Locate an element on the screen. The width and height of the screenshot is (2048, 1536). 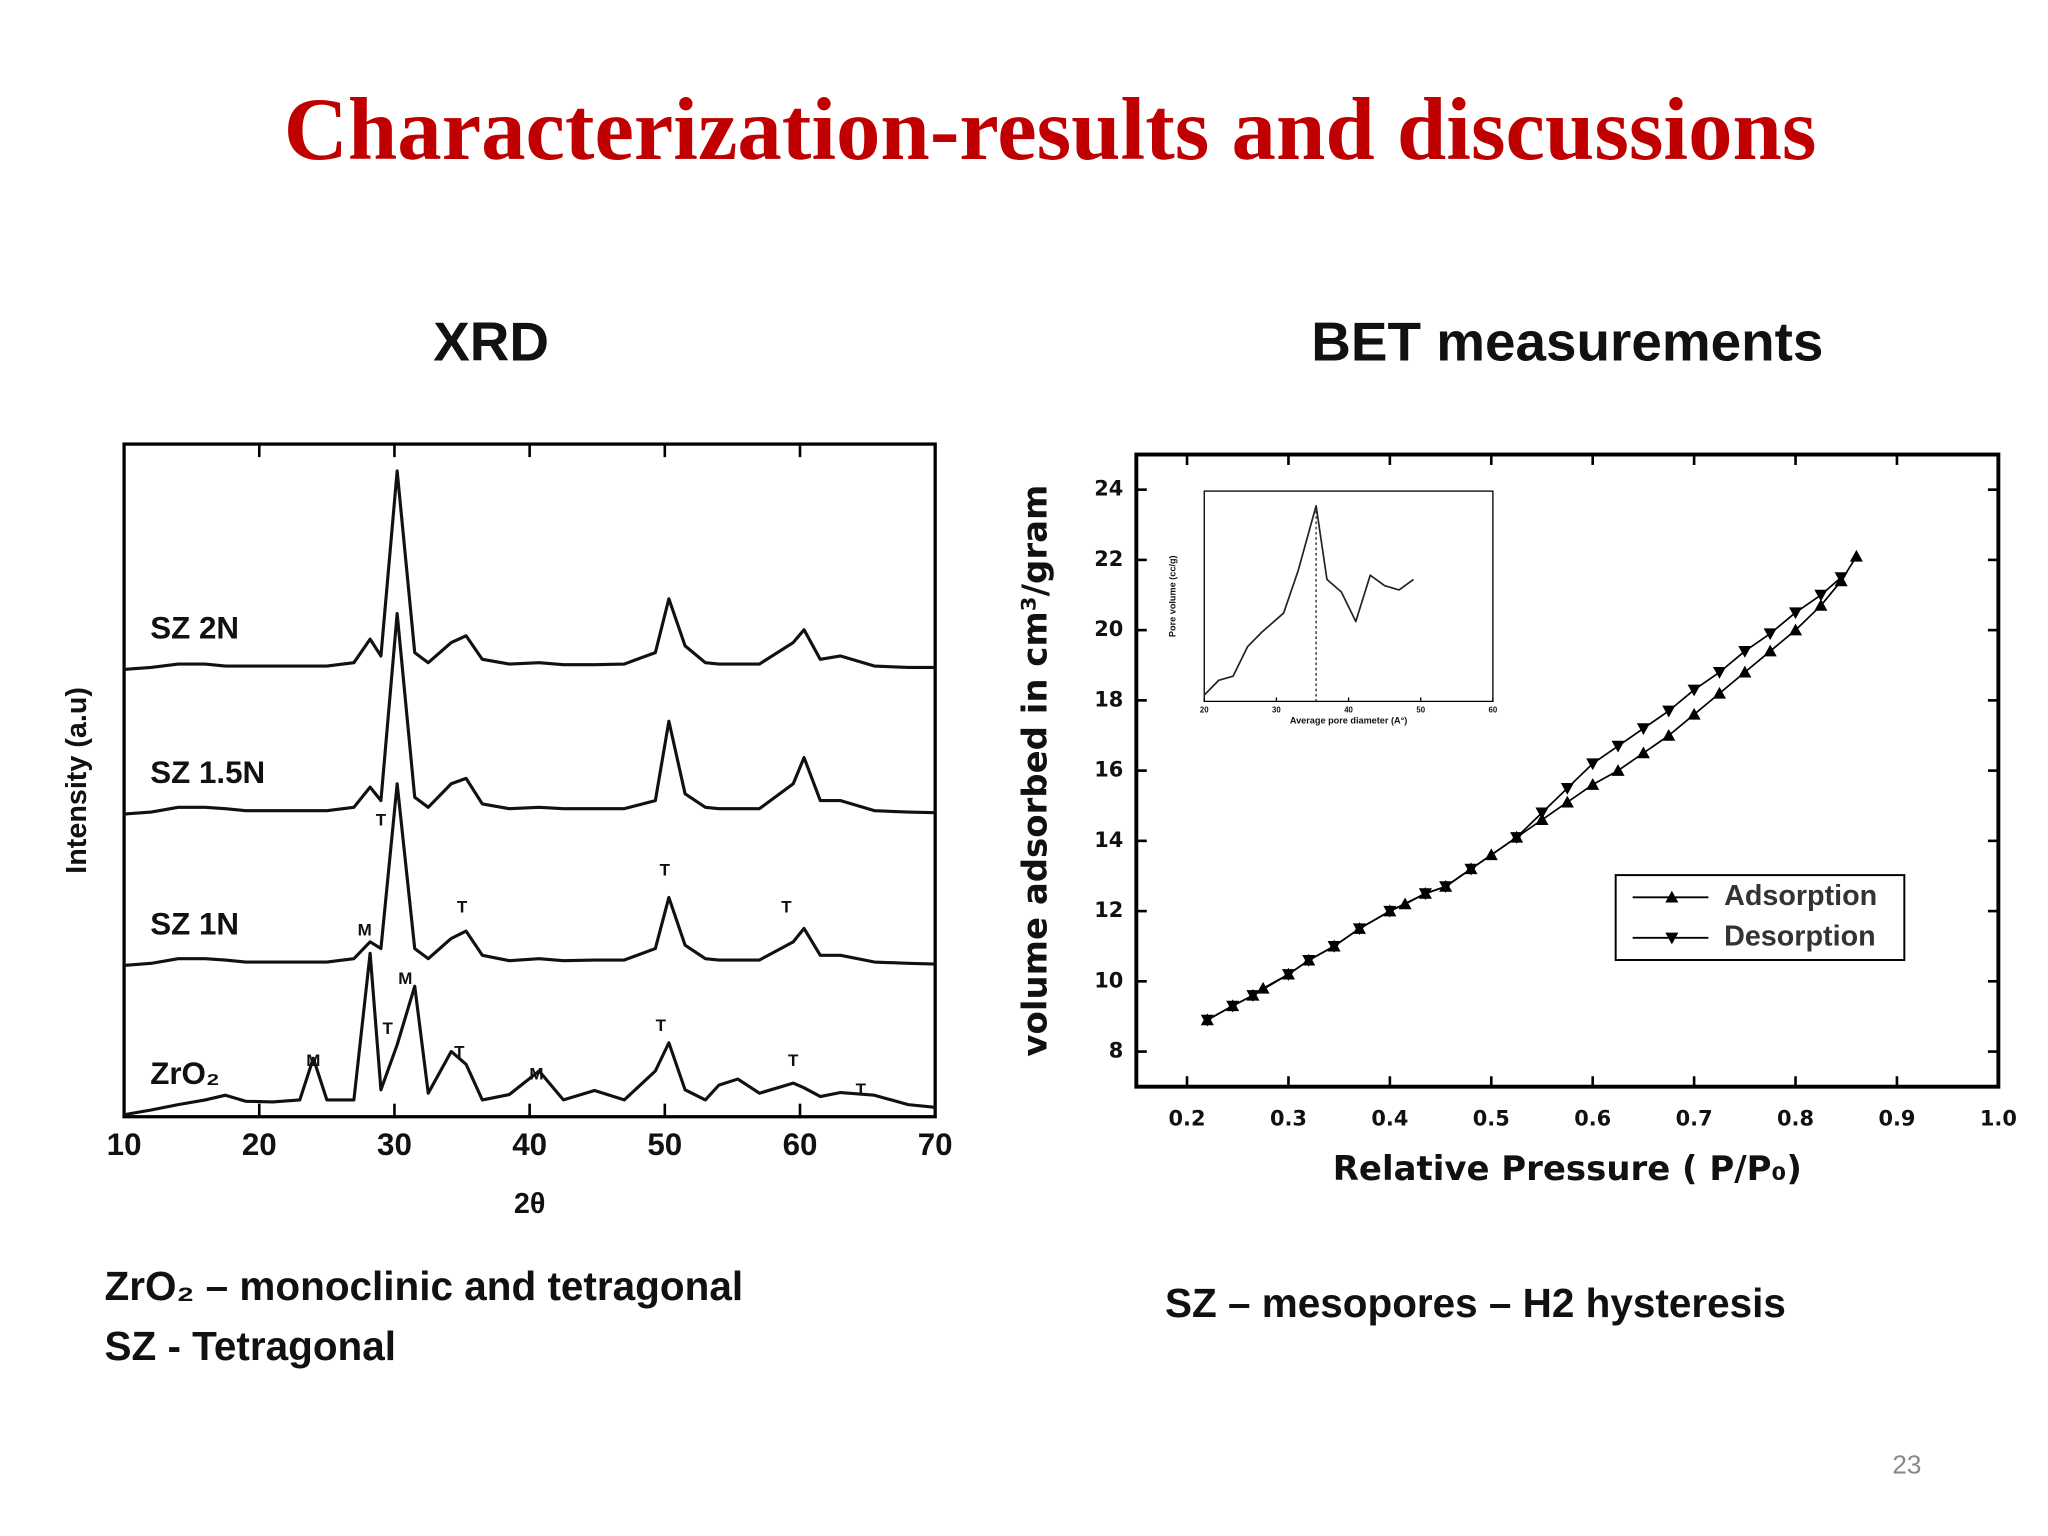
x-axis-label: Average pore diameter (A°) is located at coordinates (1348, 720).